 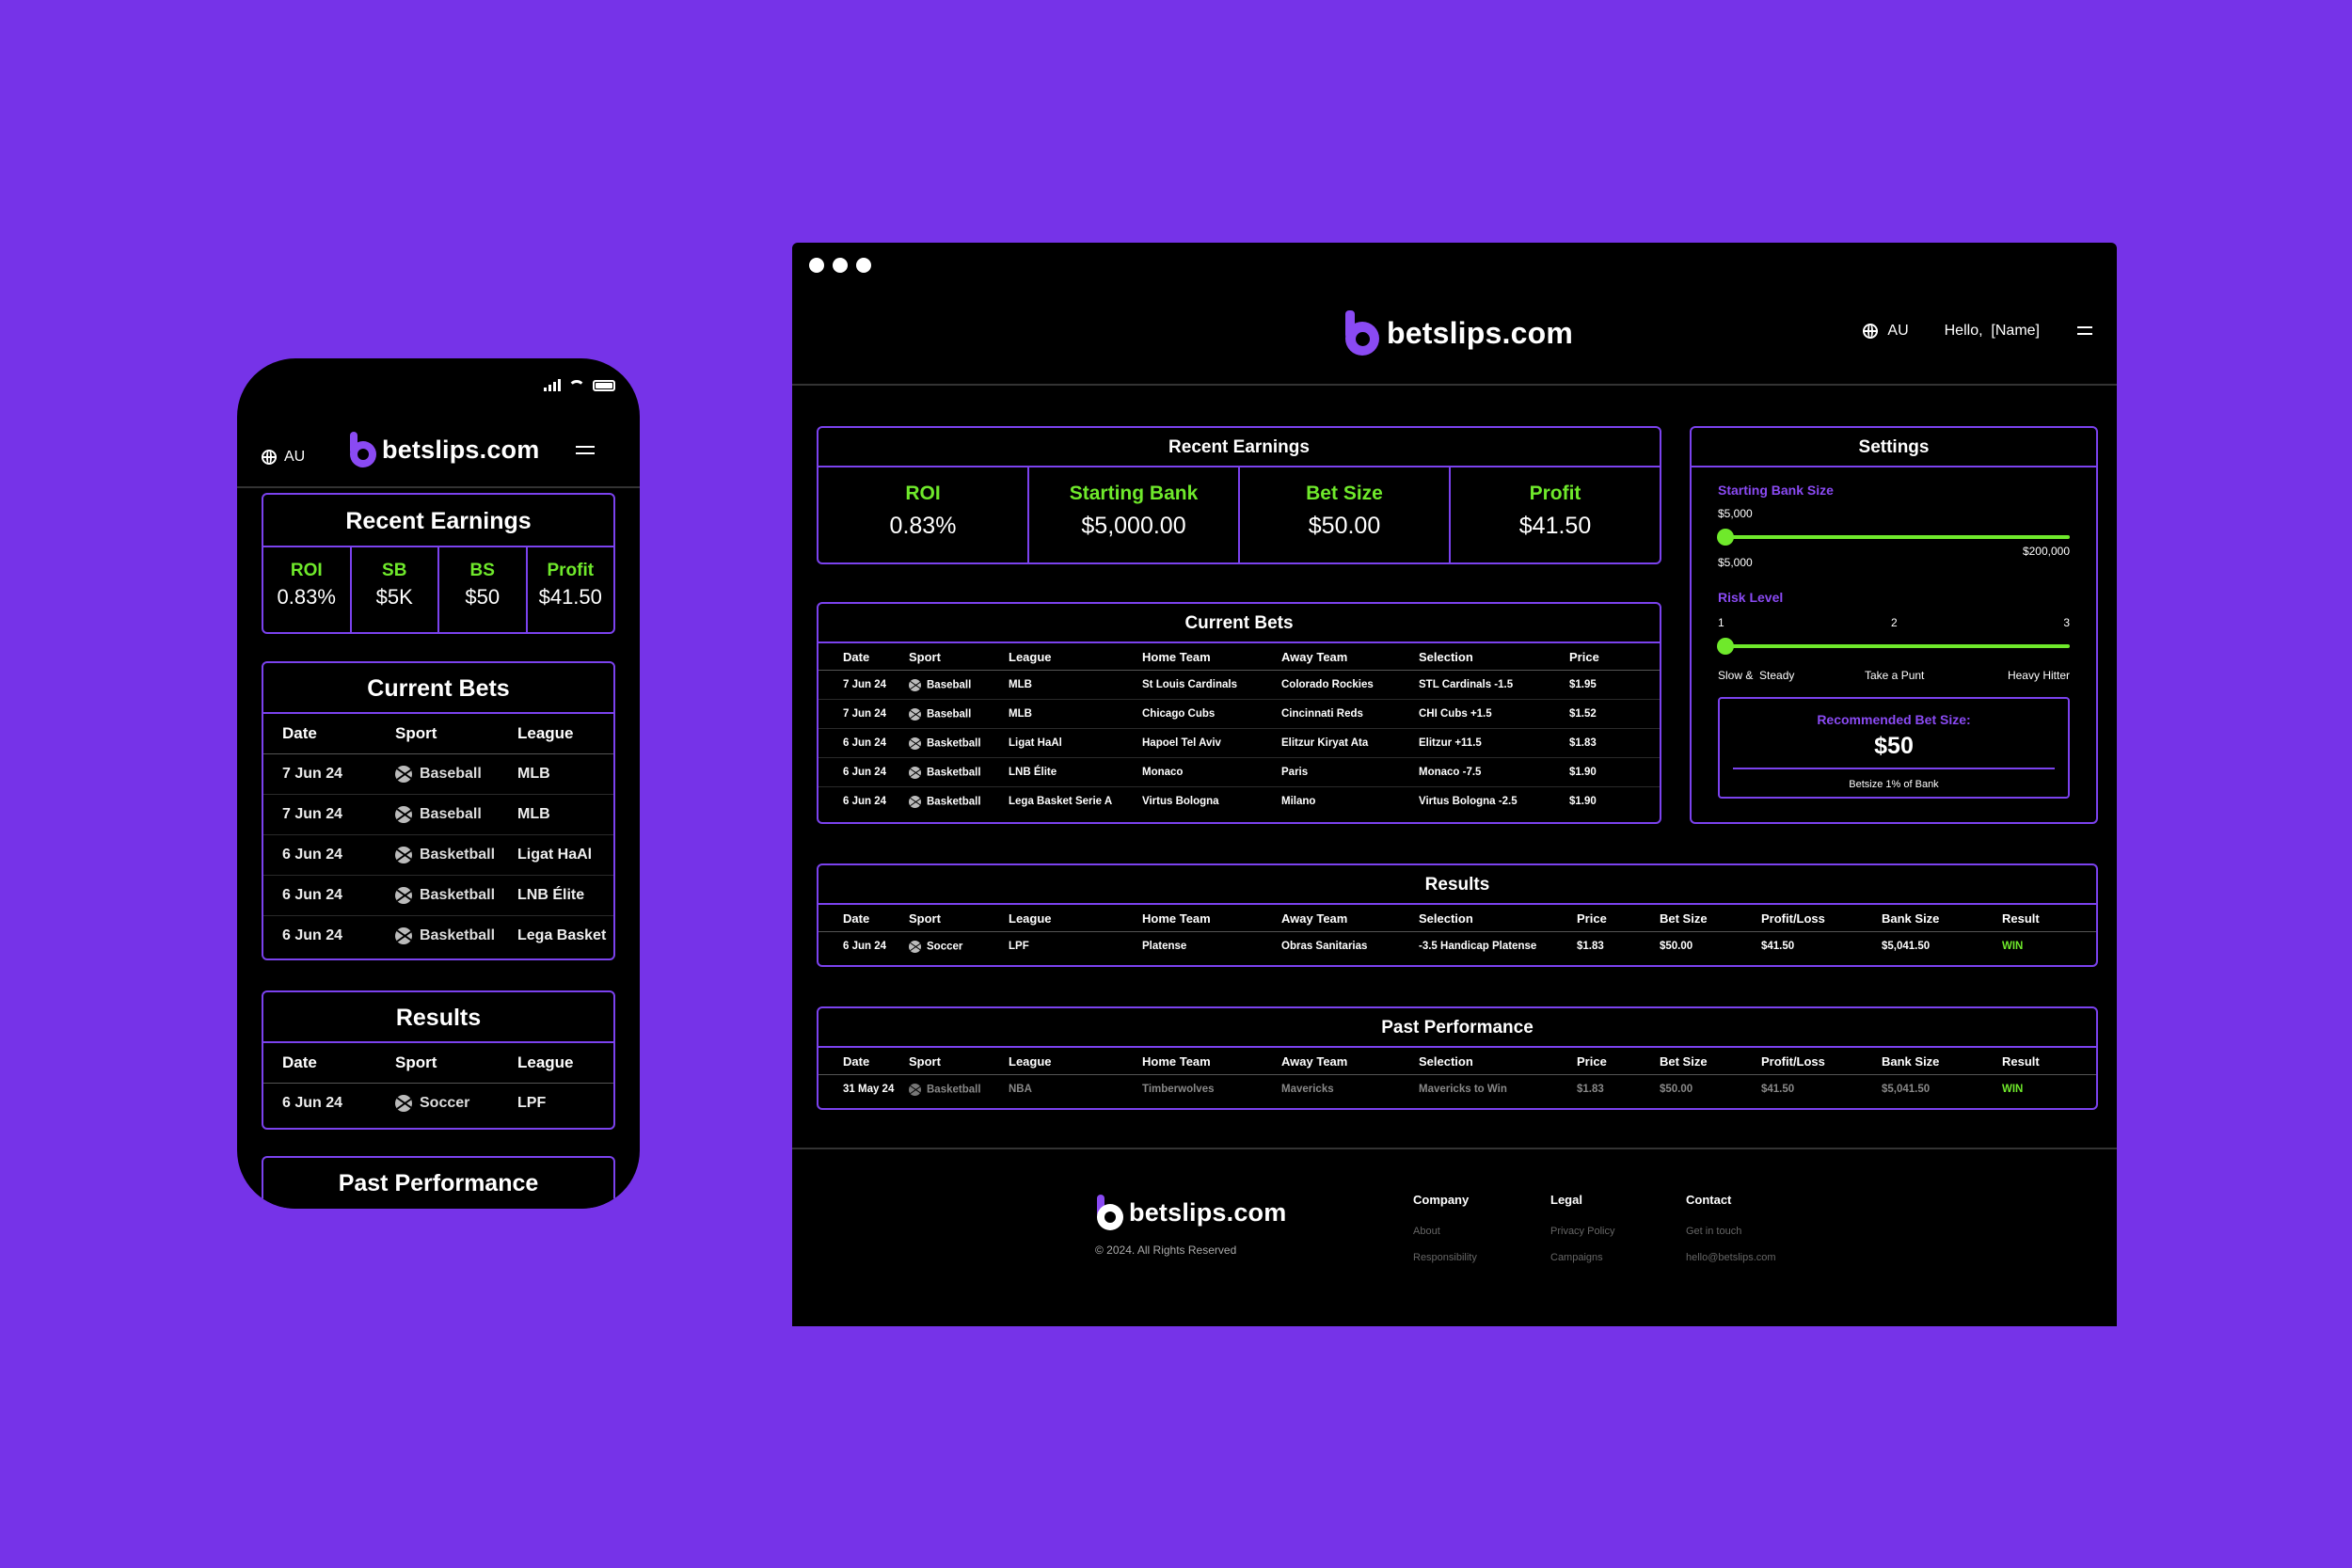 I want to click on footer-column-contact: Contact Get in touch hello@betslips.com, so click(x=1731, y=1235).